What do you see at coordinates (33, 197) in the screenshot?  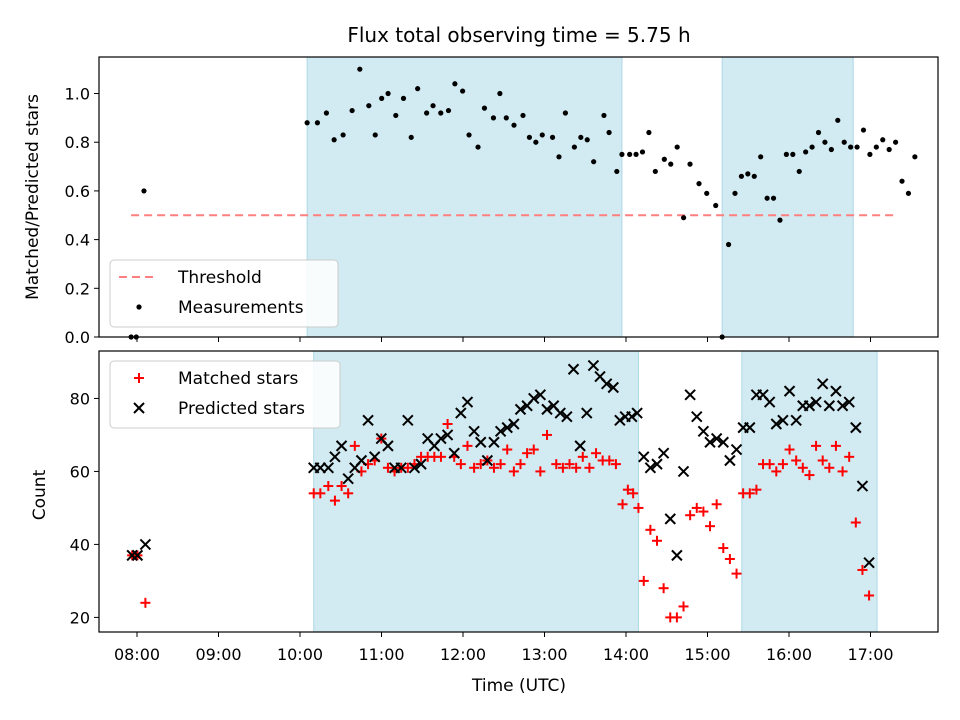 I see `top-y-axis-label: Matched/Predicted stars` at bounding box center [33, 197].